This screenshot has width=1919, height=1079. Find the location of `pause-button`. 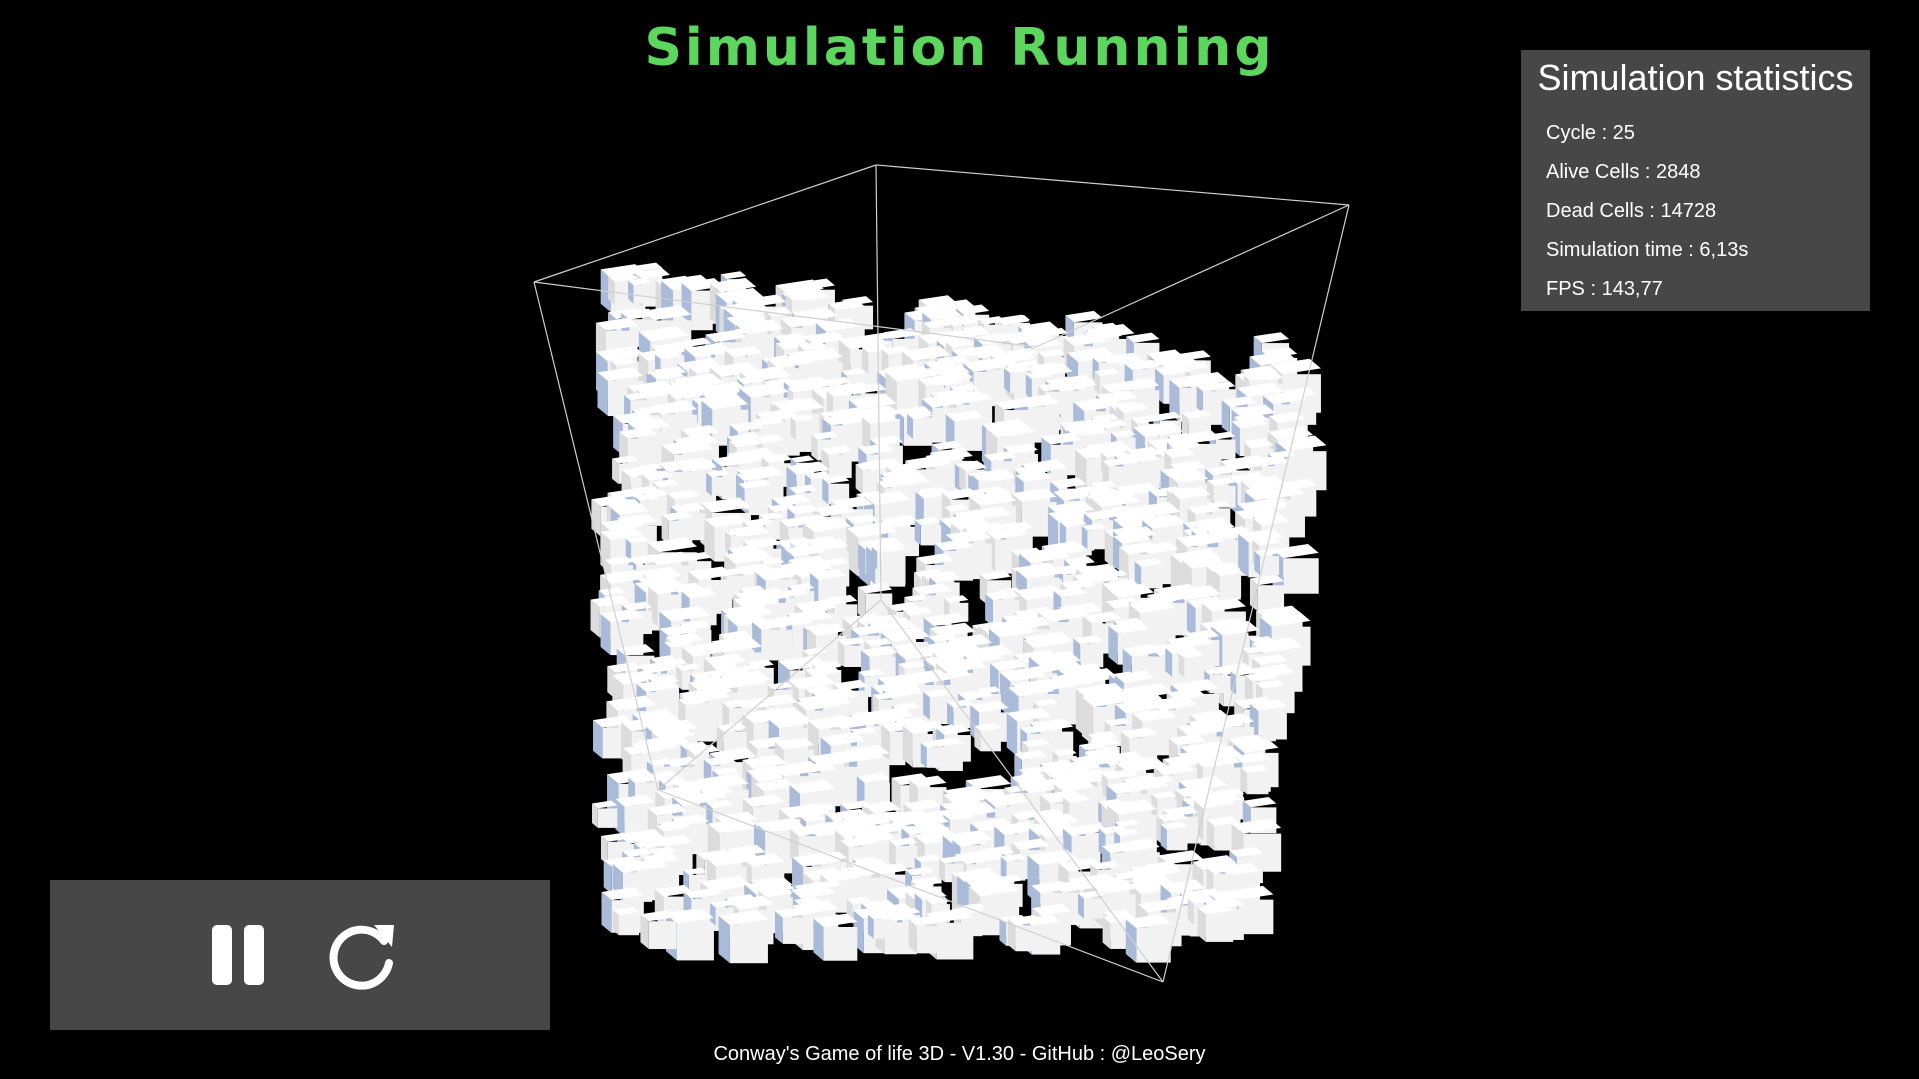

pause-button is located at coordinates (238, 955).